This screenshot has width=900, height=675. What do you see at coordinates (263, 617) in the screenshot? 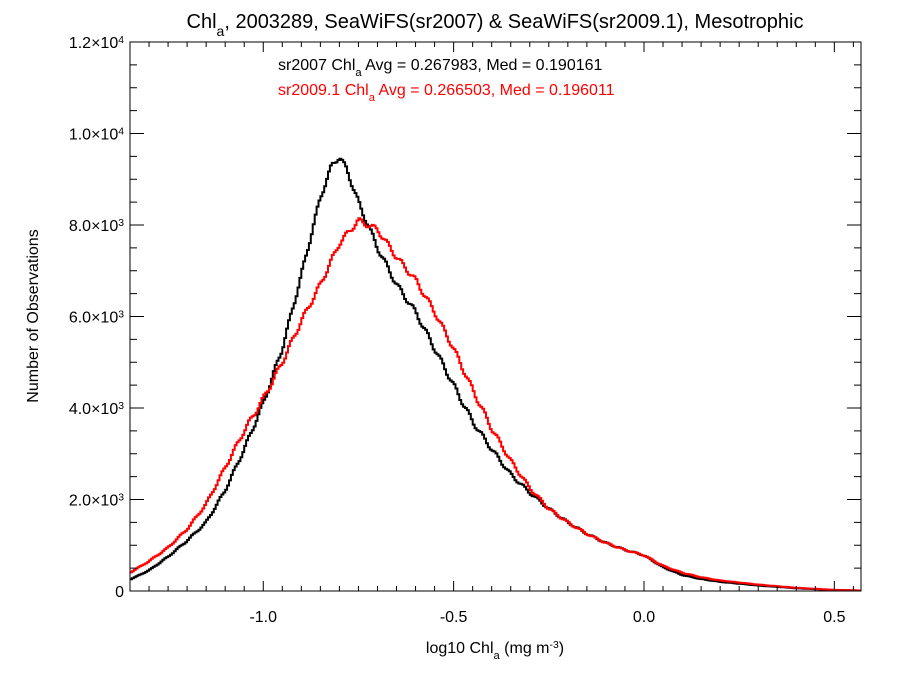
I see `x-tick-label: -1.0` at bounding box center [263, 617].